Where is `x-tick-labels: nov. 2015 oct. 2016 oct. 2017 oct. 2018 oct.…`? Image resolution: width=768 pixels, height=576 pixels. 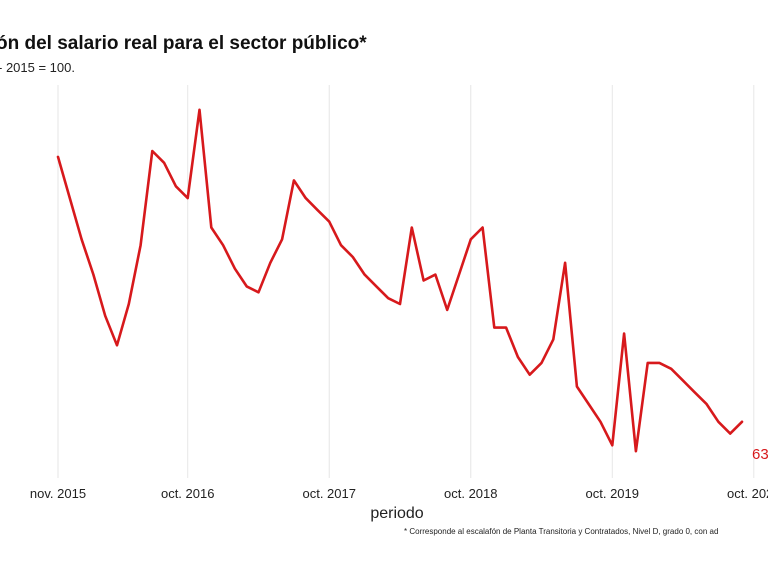 x-tick-labels: nov. 2015 oct. 2016 oct. 2017 oct. 2018 oct.… is located at coordinates (399, 493).